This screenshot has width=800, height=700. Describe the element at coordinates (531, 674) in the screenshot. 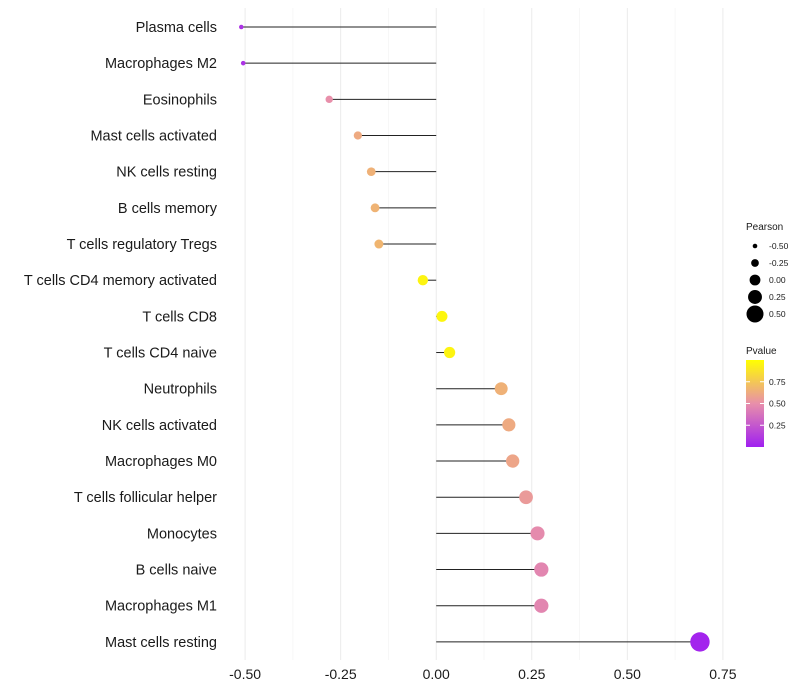

I see `x-tick-label: 0.25` at that location.